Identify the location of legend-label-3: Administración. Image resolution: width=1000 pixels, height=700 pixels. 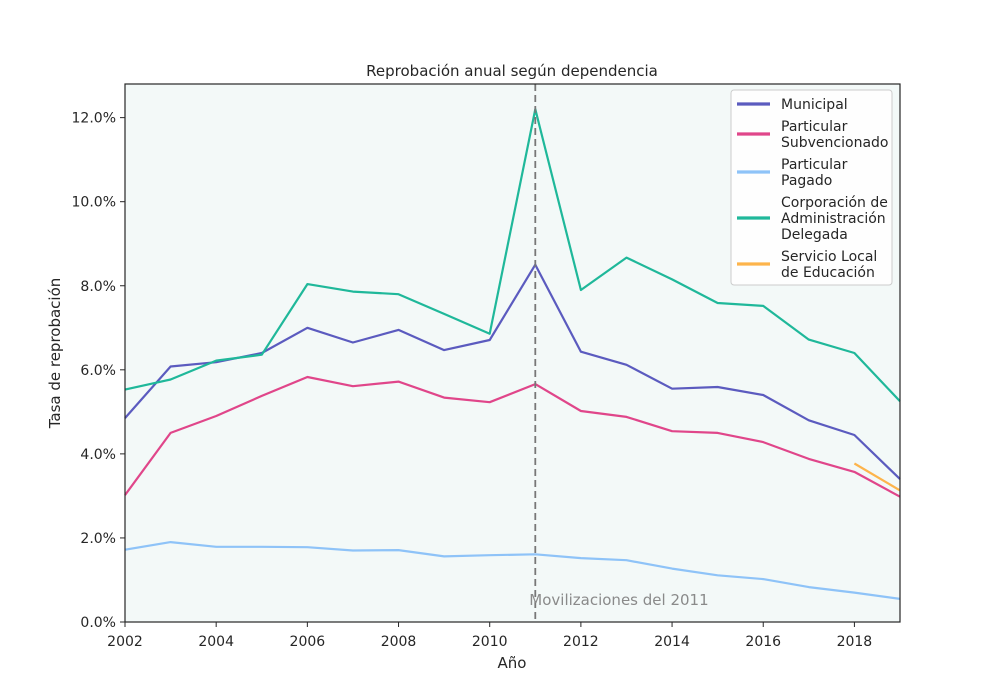
(833, 219).